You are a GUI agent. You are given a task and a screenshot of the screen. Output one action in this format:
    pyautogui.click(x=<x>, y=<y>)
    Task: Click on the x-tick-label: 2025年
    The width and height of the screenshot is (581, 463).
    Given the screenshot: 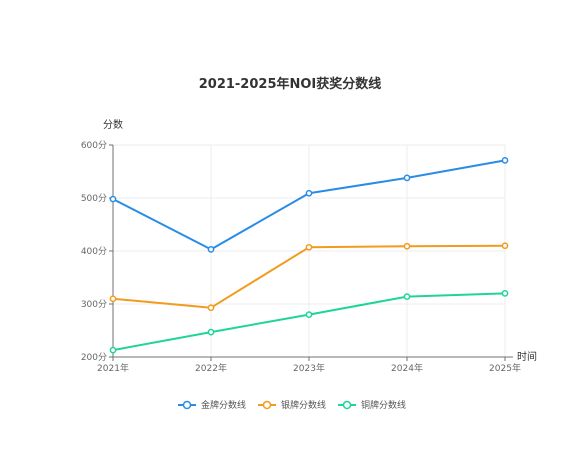 What is the action you would take?
    pyautogui.click(x=505, y=368)
    